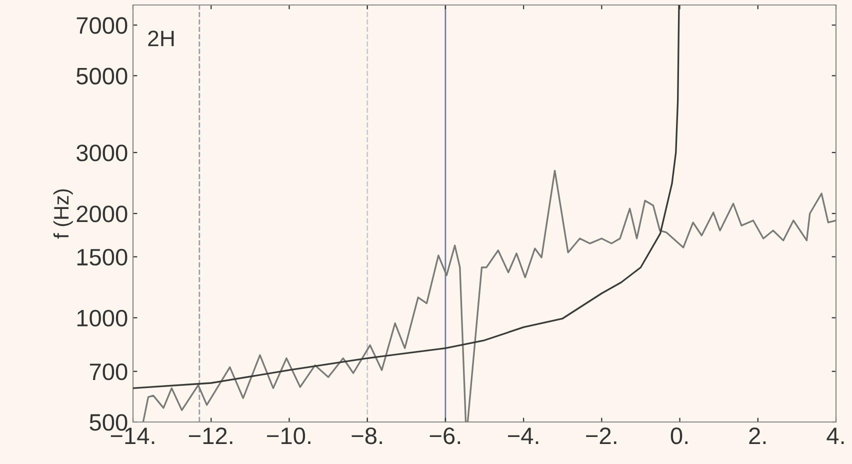 This screenshot has width=852, height=464. What do you see at coordinates (835, 436) in the screenshot?
I see `x-tick-label: 4.` at bounding box center [835, 436].